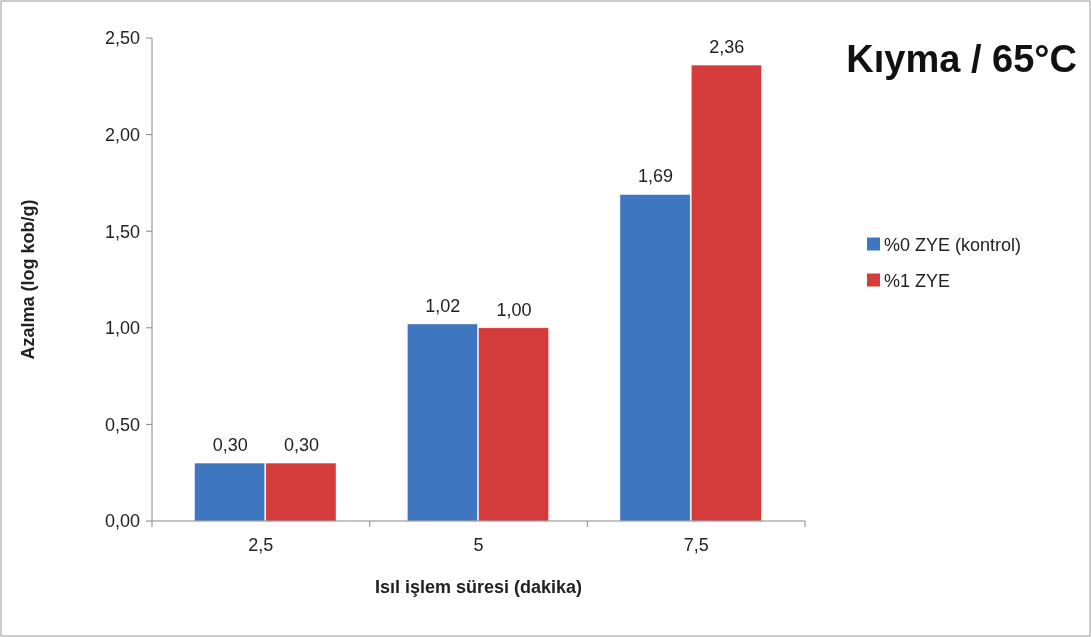 This screenshot has width=1091, height=637. I want to click on data-label: 2,36, so click(727, 47).